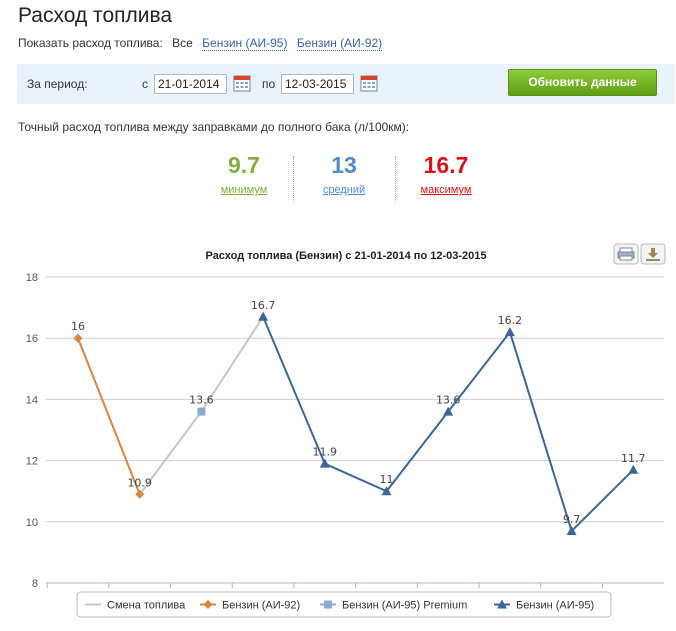 The width and height of the screenshot is (676, 631). I want to click on chart-legend, so click(344, 604).